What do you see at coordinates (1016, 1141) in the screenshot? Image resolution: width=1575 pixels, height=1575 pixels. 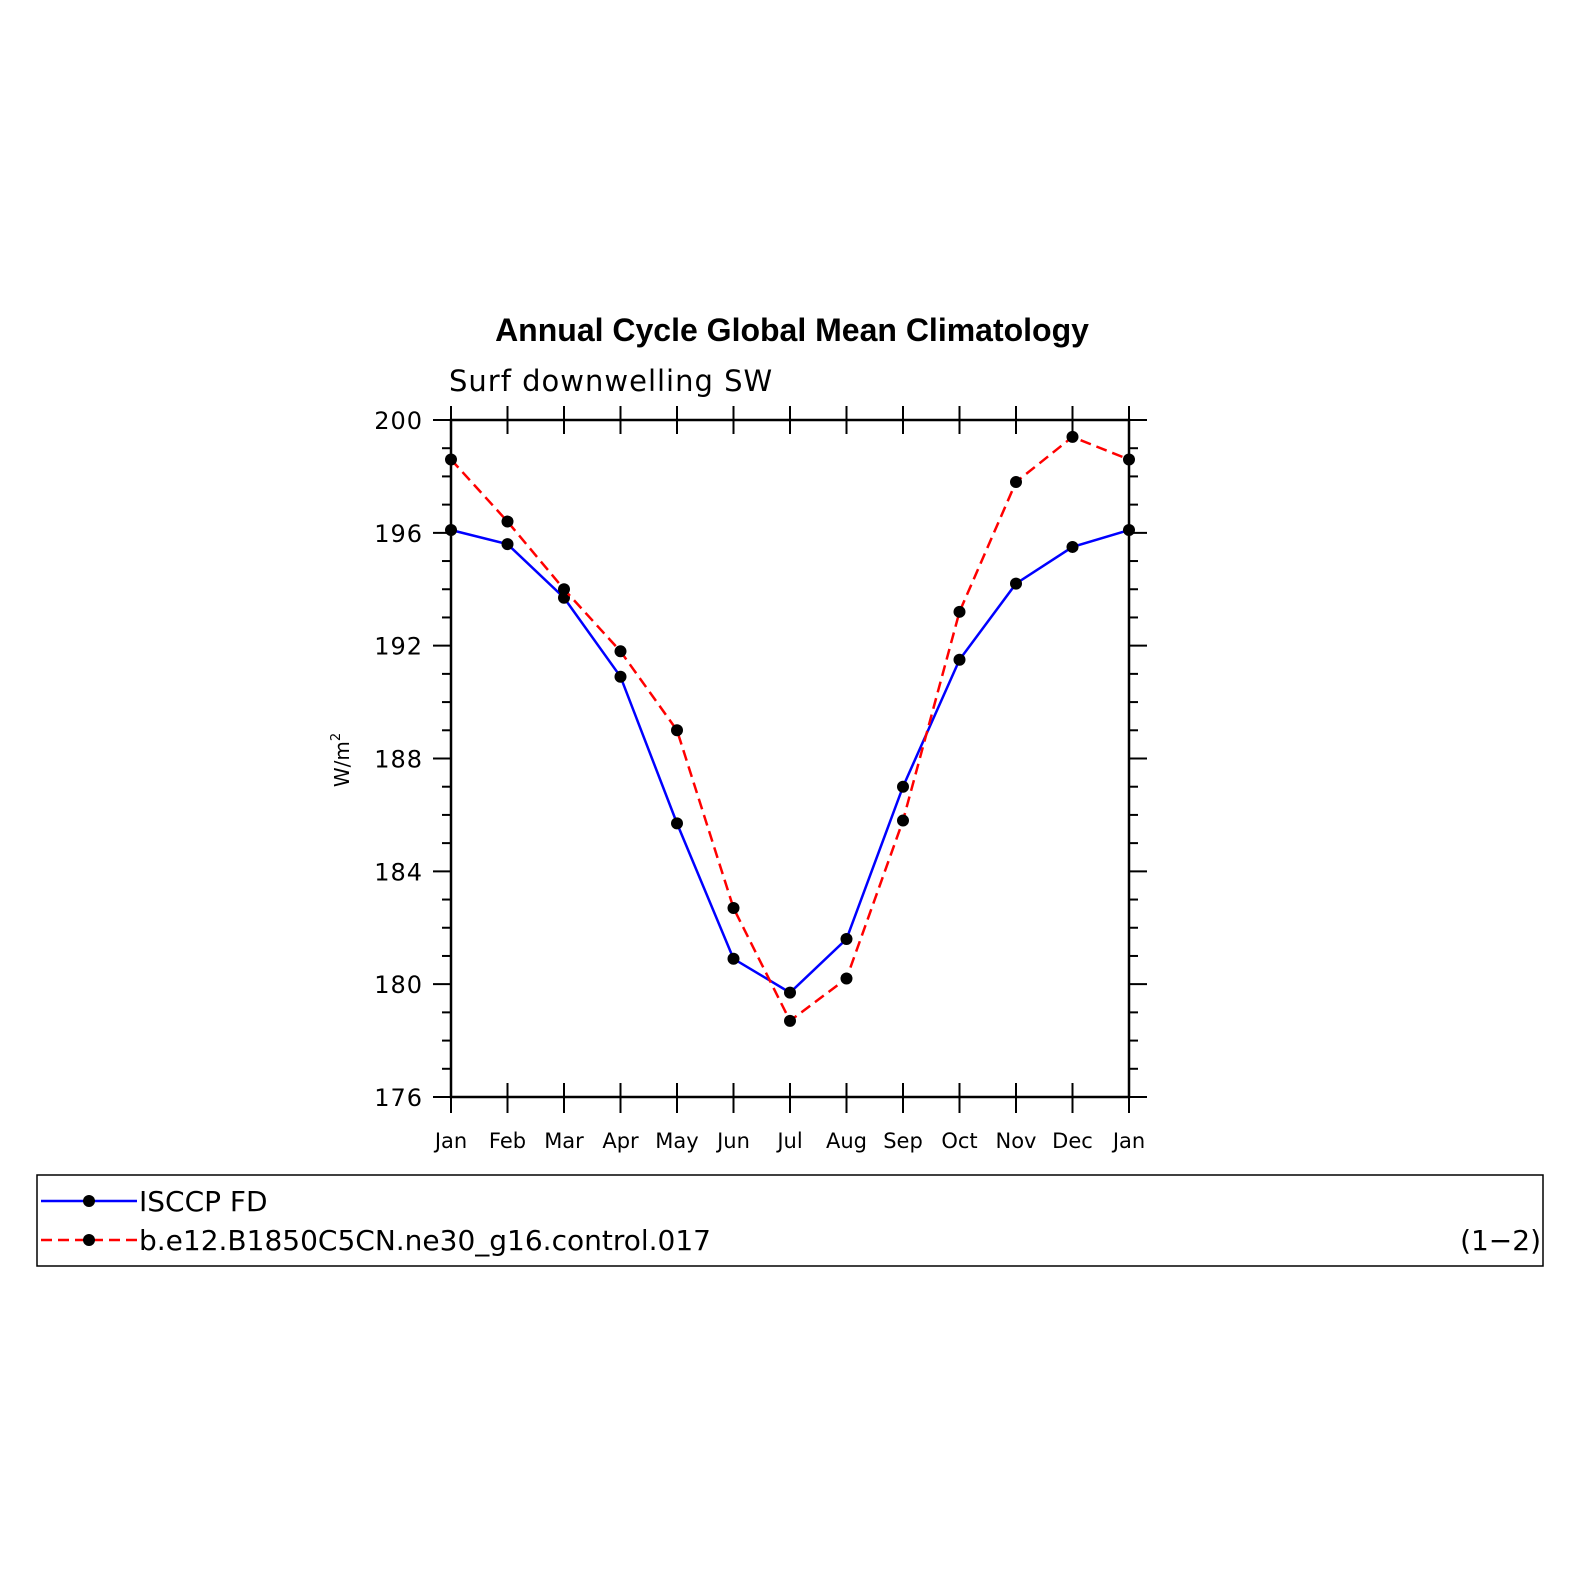 I see `x-tick-label: Nov` at bounding box center [1016, 1141].